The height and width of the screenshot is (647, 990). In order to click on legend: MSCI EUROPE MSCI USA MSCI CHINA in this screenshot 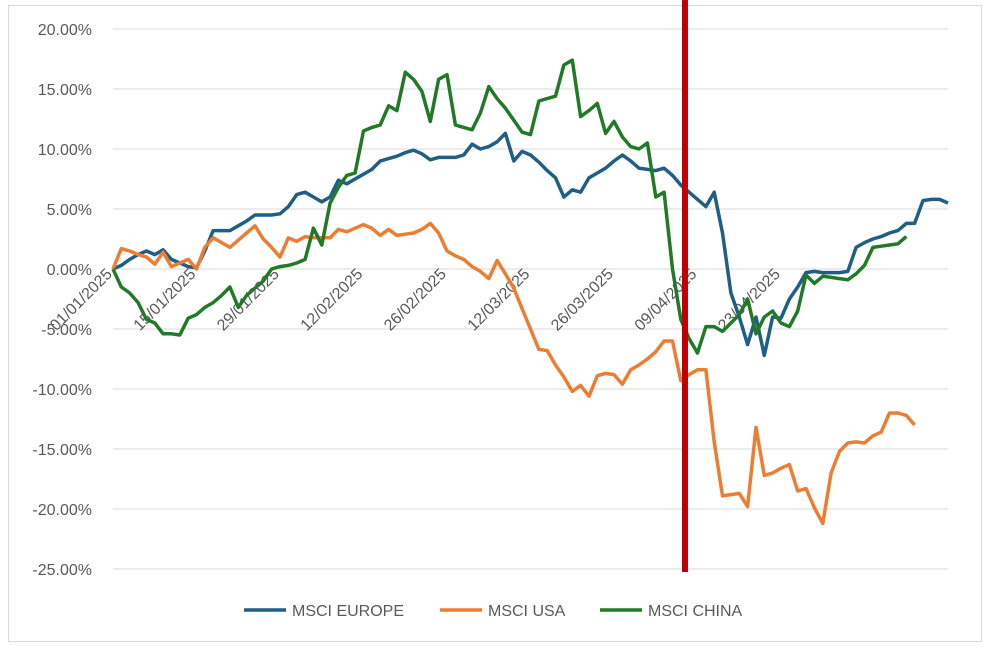, I will do `click(493, 611)`.